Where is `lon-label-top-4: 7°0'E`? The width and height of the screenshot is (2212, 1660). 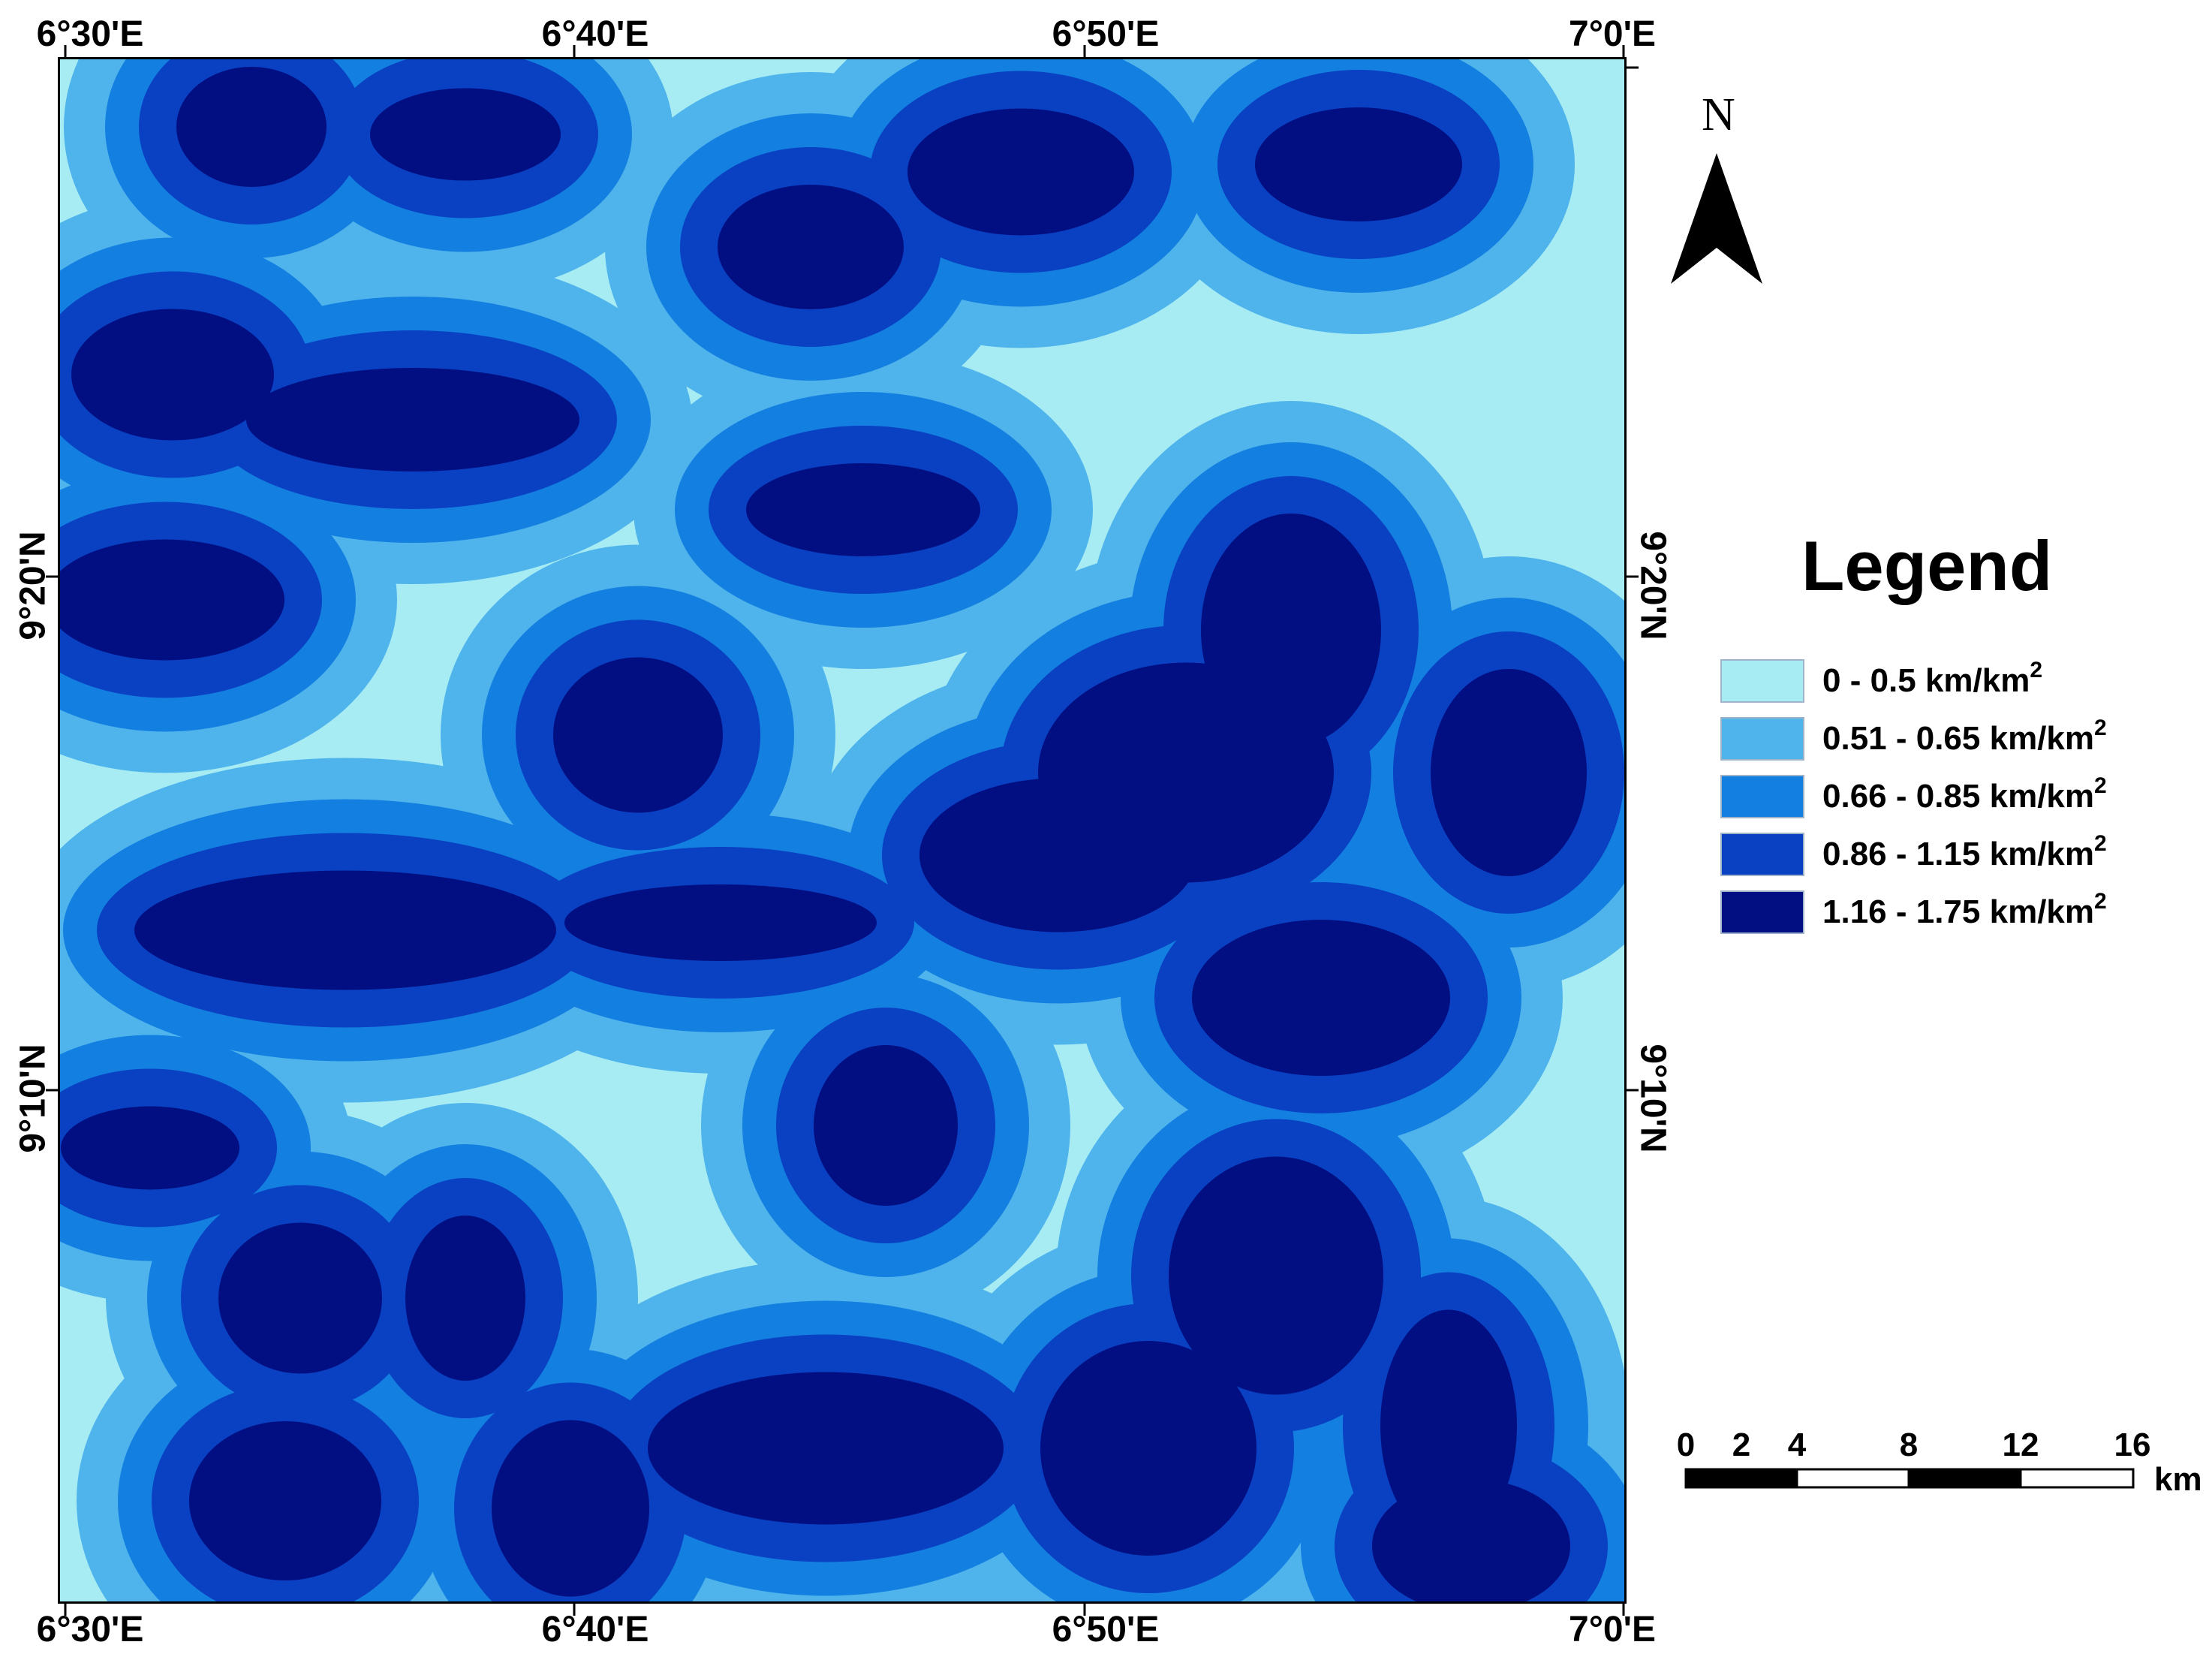
lon-label-top-4: 7°0'E is located at coordinates (1612, 34).